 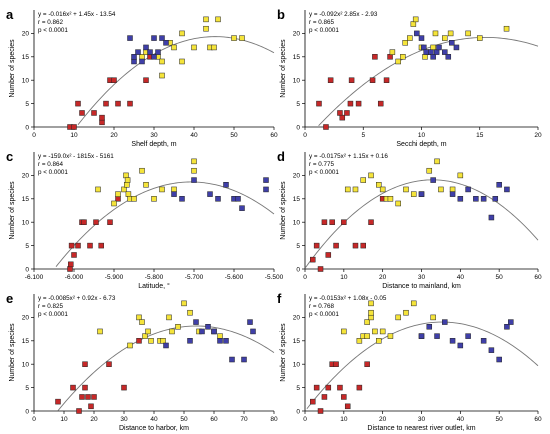 What do you see at coordinates (297, 176) in the screenshot?
I see `y-tick-label: 20` at bounding box center [297, 176].